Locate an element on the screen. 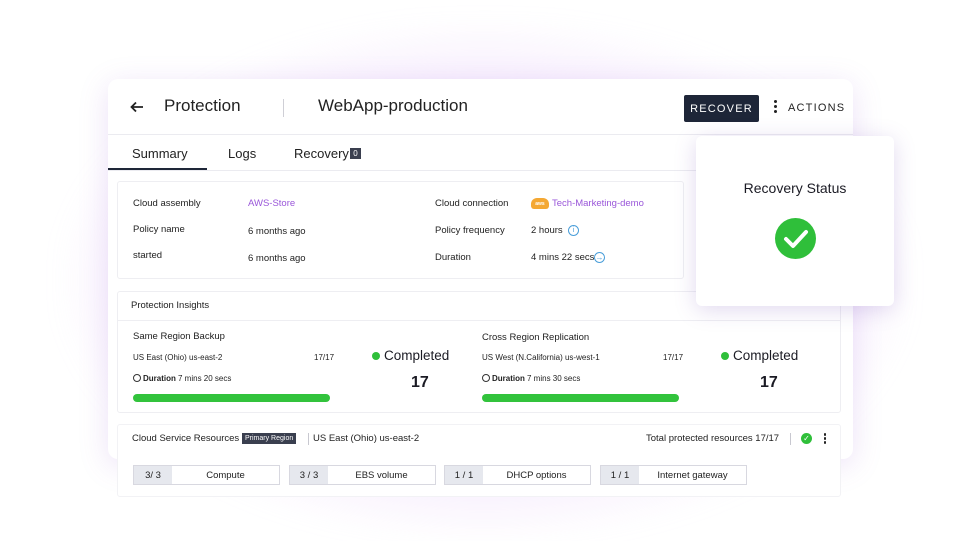  tab-logs: Logs is located at coordinates (242, 153).